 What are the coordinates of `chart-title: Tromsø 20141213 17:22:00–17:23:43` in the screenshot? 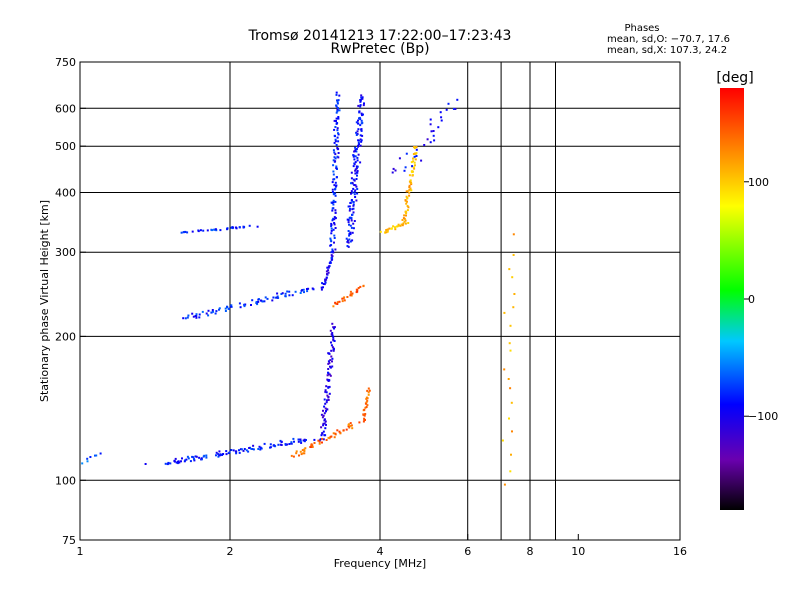 It's located at (380, 36).